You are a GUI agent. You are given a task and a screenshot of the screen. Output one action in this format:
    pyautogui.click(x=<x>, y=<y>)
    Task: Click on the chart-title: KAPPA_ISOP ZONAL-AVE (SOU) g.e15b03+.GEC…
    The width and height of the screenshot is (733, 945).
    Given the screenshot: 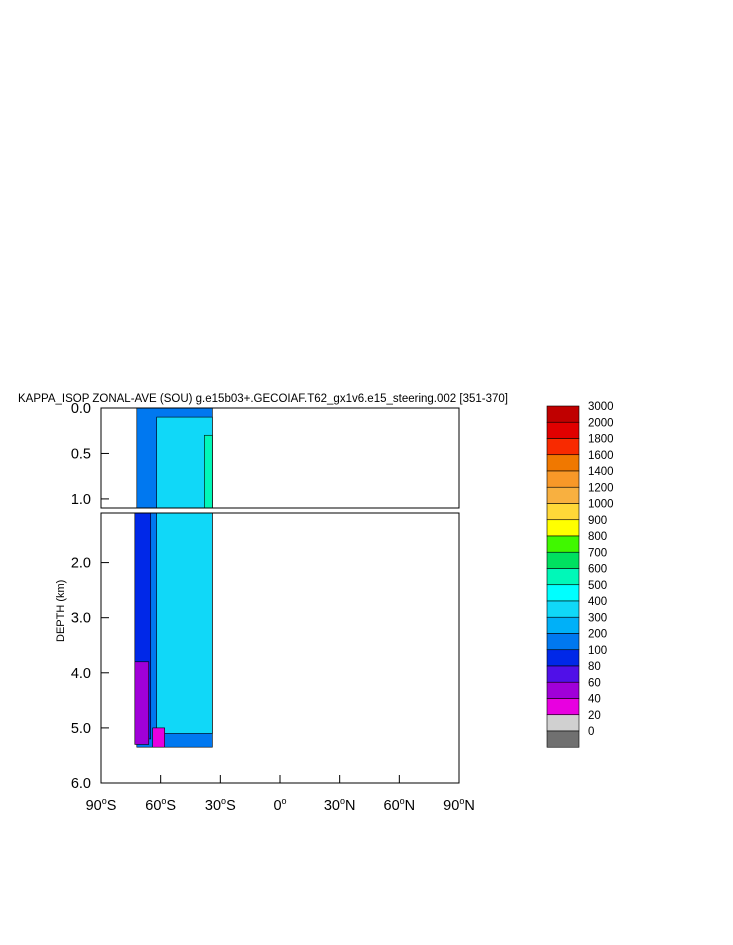 What is the action you would take?
    pyautogui.click(x=263, y=399)
    